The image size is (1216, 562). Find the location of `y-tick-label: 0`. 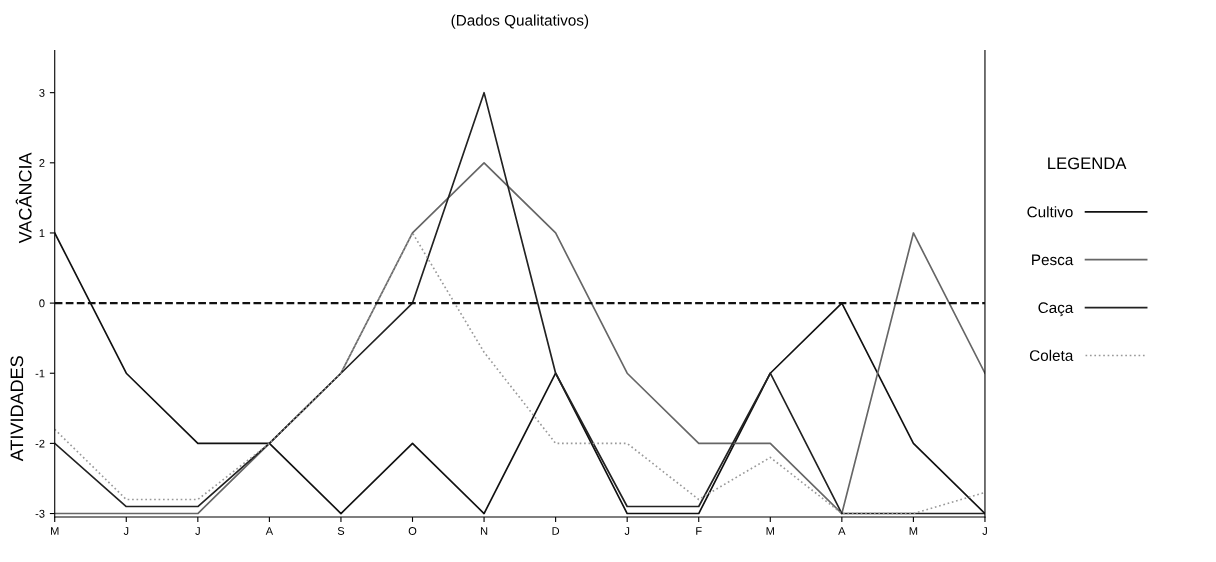

y-tick-label: 0 is located at coordinates (42, 303).